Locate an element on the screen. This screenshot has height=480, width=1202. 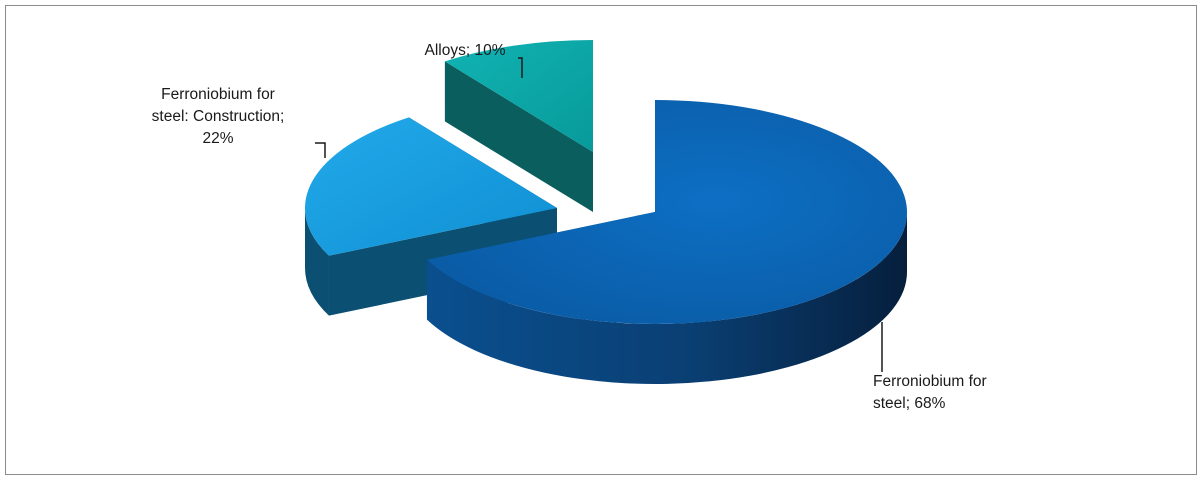
slice-ferroniobium-construction-side is located at coordinates (317, 262).